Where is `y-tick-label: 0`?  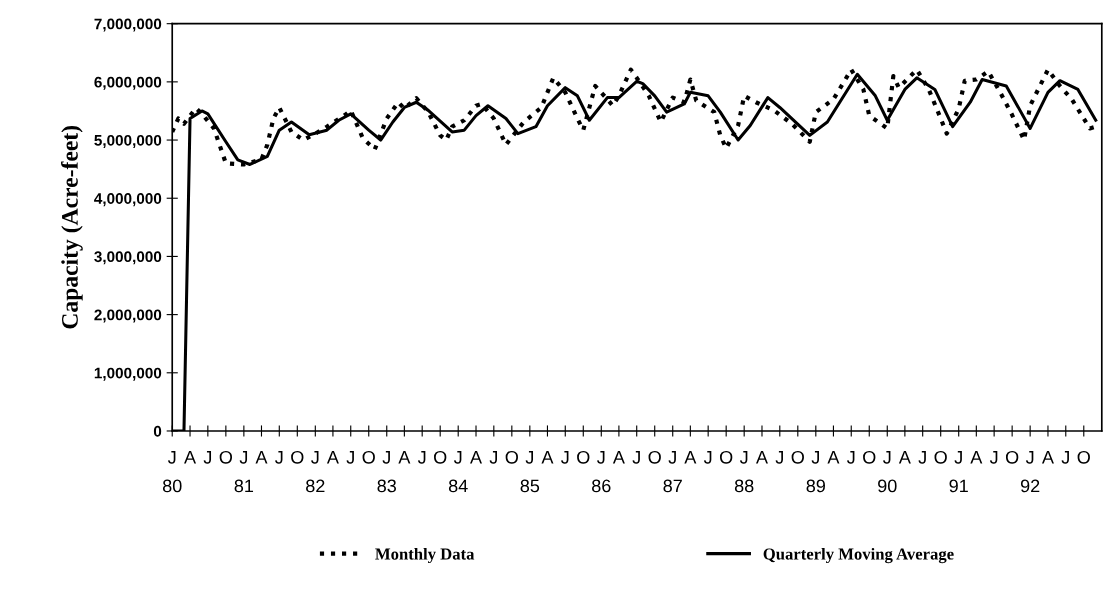 y-tick-label: 0 is located at coordinates (157, 431).